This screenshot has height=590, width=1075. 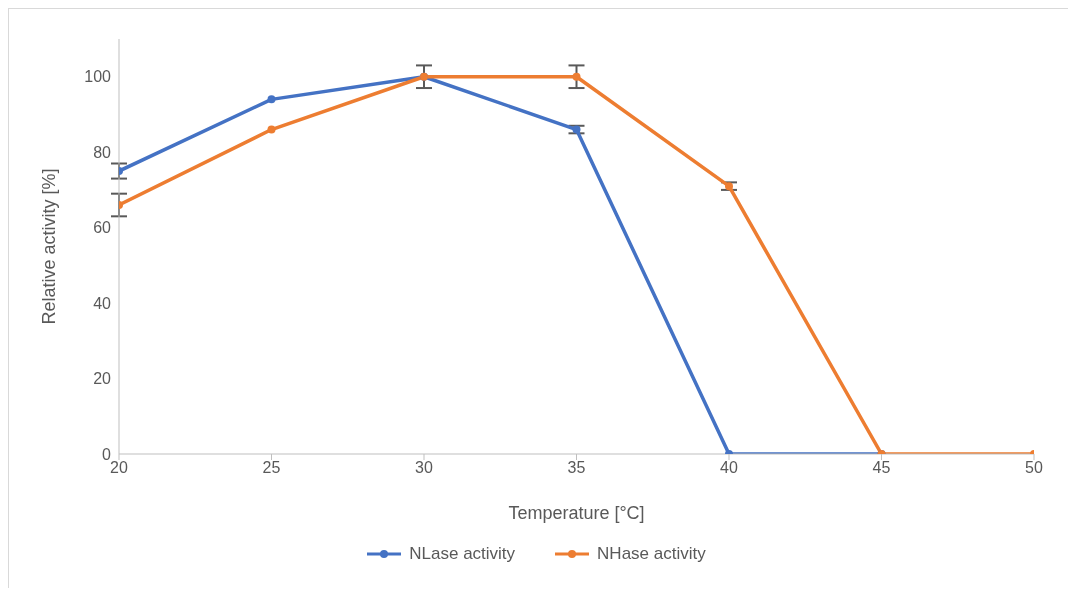 What do you see at coordinates (576, 468) in the screenshot?
I see `x-tick-label: 35` at bounding box center [576, 468].